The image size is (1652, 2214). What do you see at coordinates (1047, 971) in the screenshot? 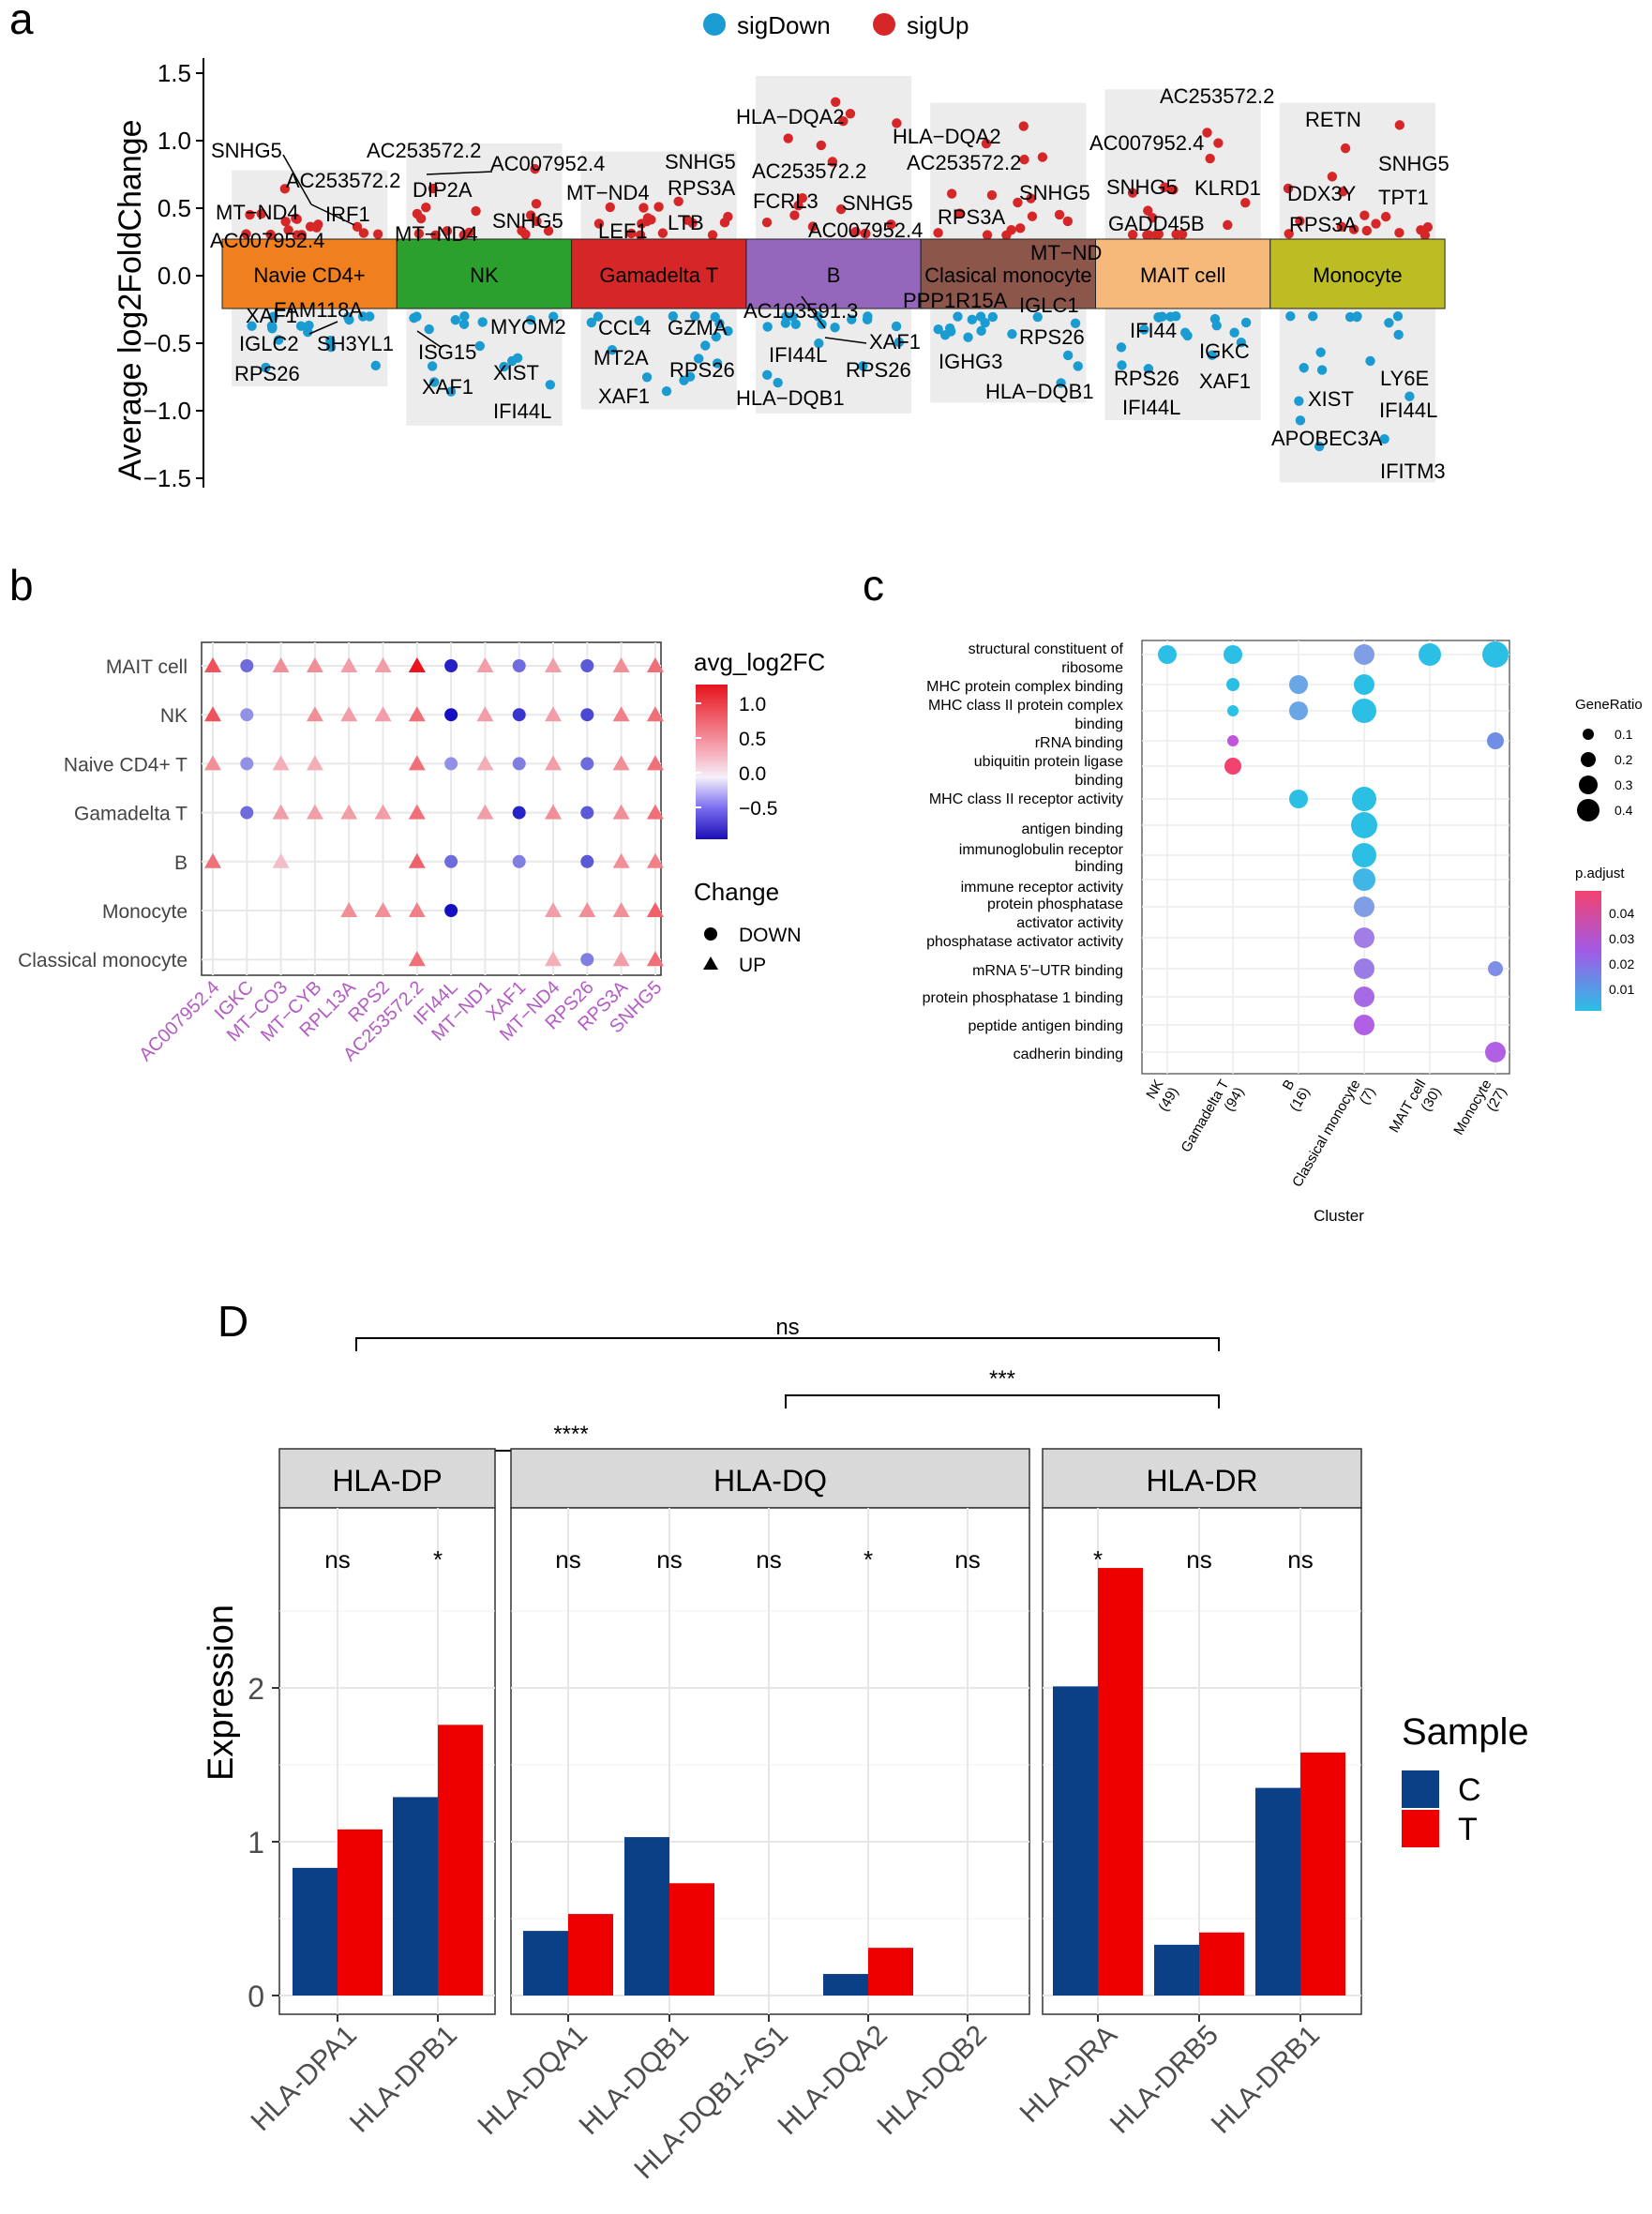
I see `panel-c-term-label: mRNA 5'−UTR binding` at bounding box center [1047, 971].